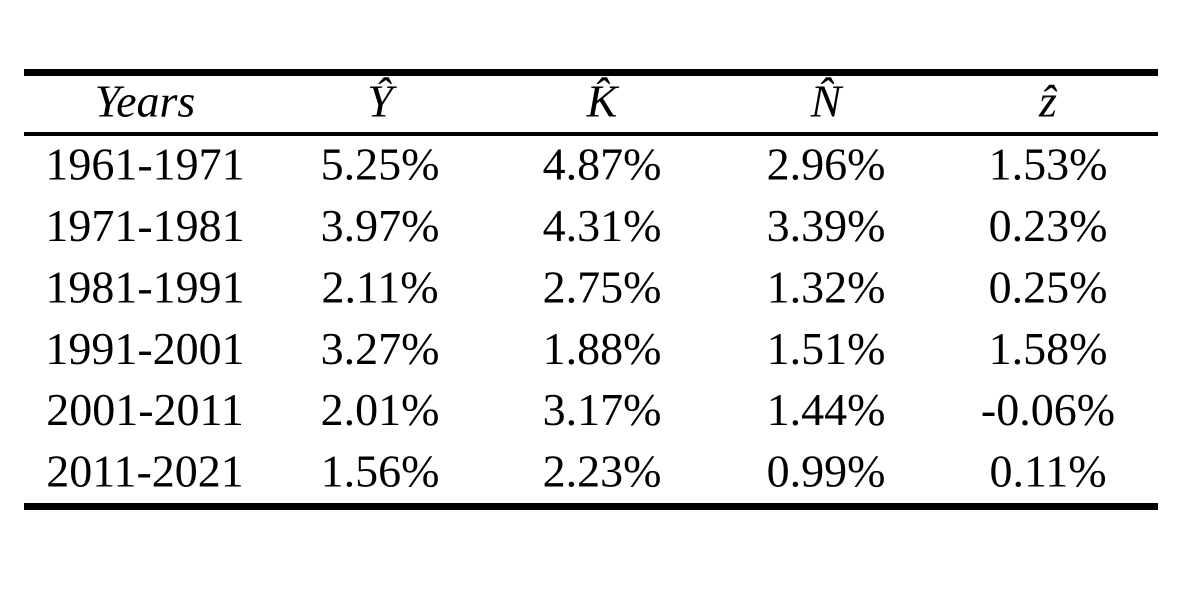  Describe the element at coordinates (602, 348) in the screenshot. I see `cell: 1.88%` at that location.